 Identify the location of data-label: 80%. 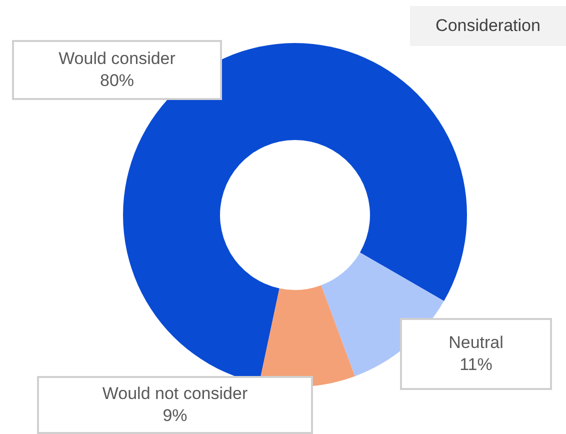
(117, 81).